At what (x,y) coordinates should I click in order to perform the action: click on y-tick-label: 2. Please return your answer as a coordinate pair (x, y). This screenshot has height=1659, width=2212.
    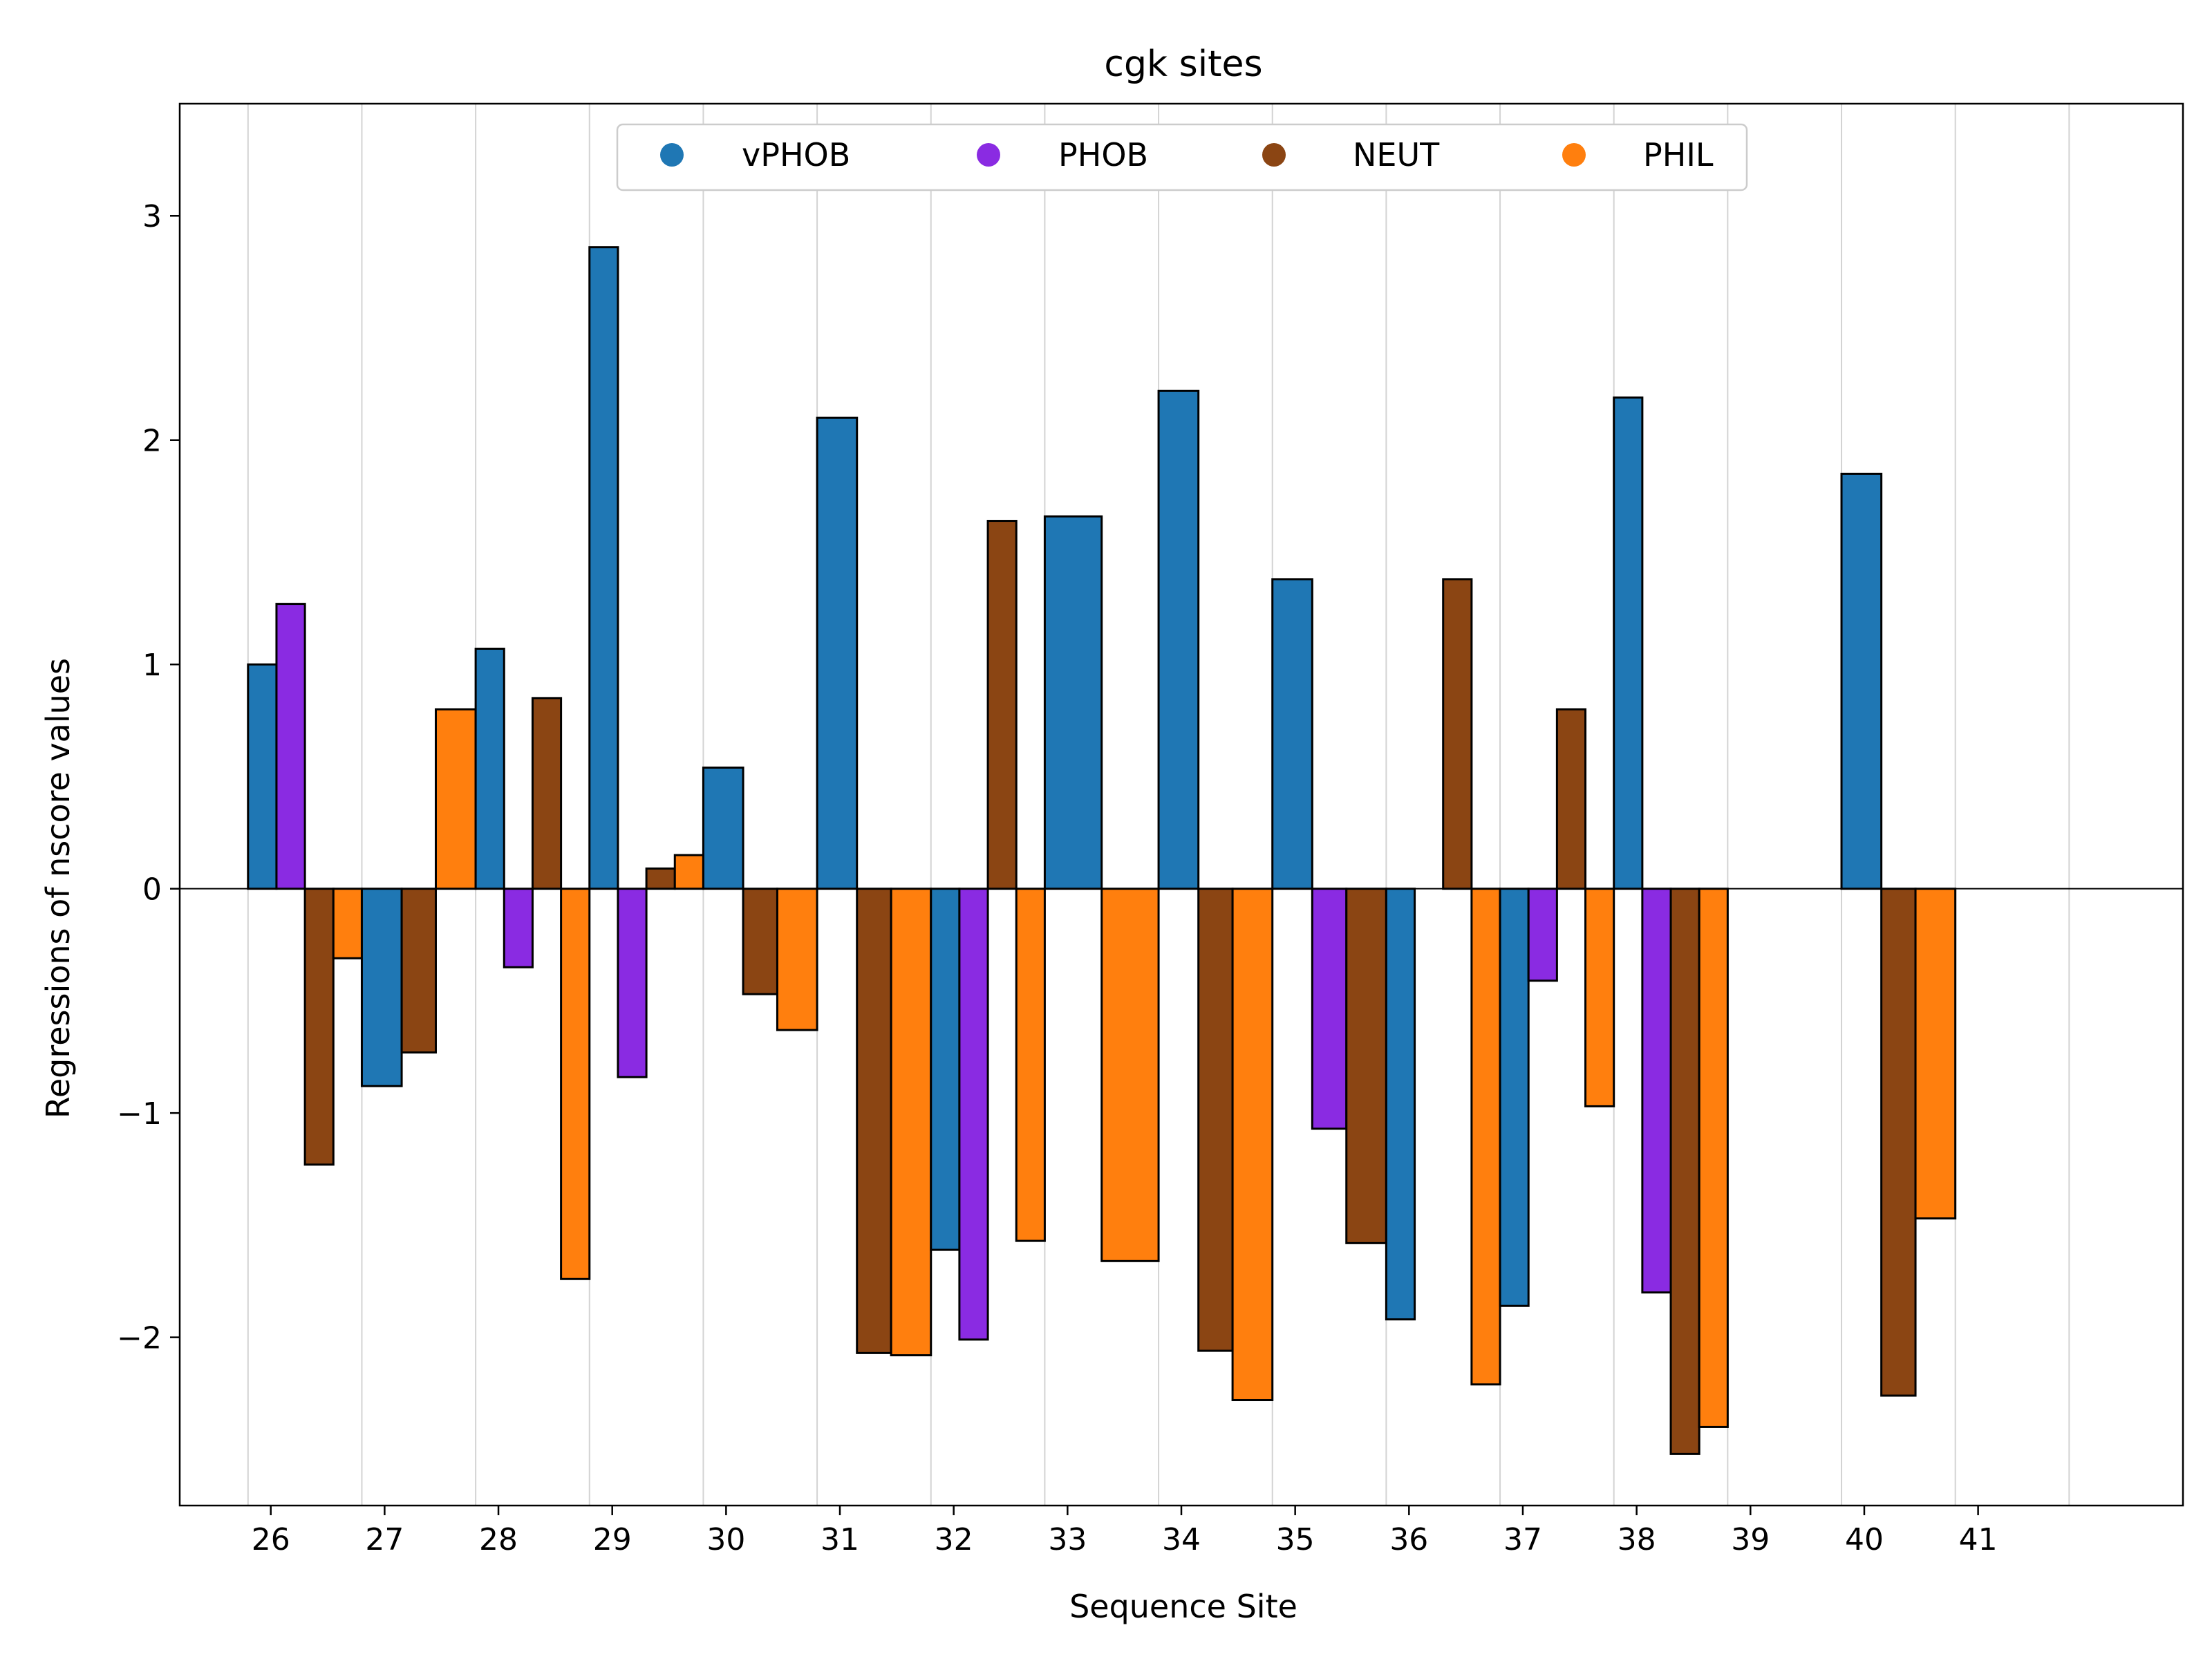
    Looking at the image, I should click on (152, 441).